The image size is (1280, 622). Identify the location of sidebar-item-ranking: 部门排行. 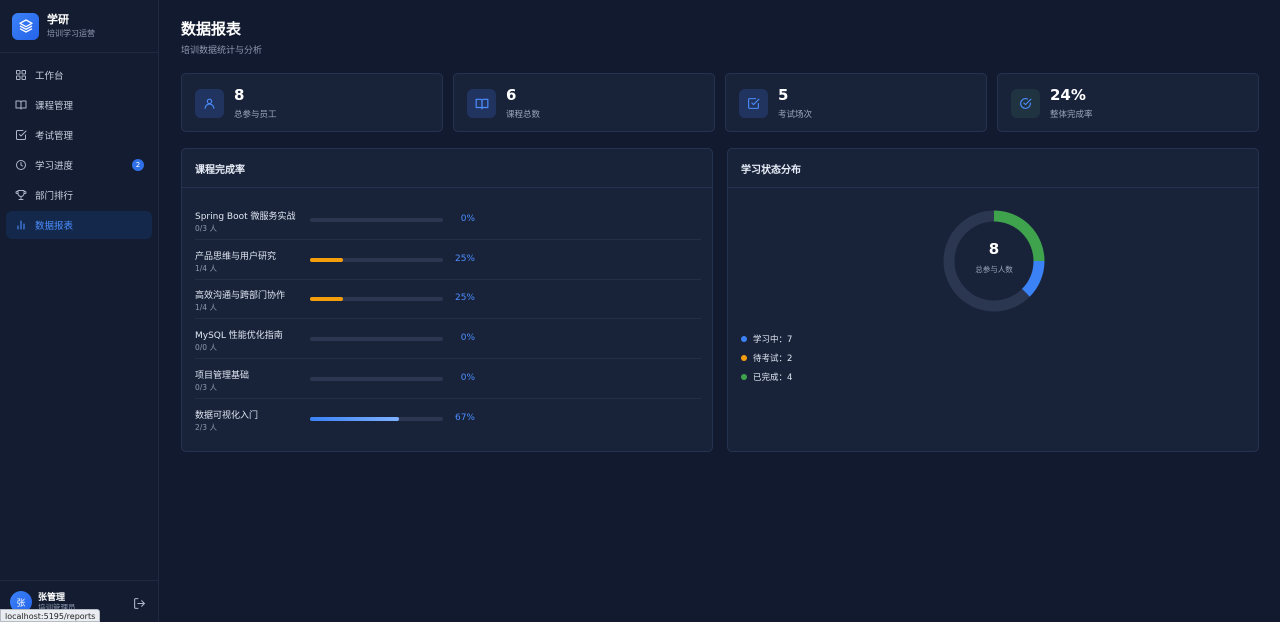
(79, 195).